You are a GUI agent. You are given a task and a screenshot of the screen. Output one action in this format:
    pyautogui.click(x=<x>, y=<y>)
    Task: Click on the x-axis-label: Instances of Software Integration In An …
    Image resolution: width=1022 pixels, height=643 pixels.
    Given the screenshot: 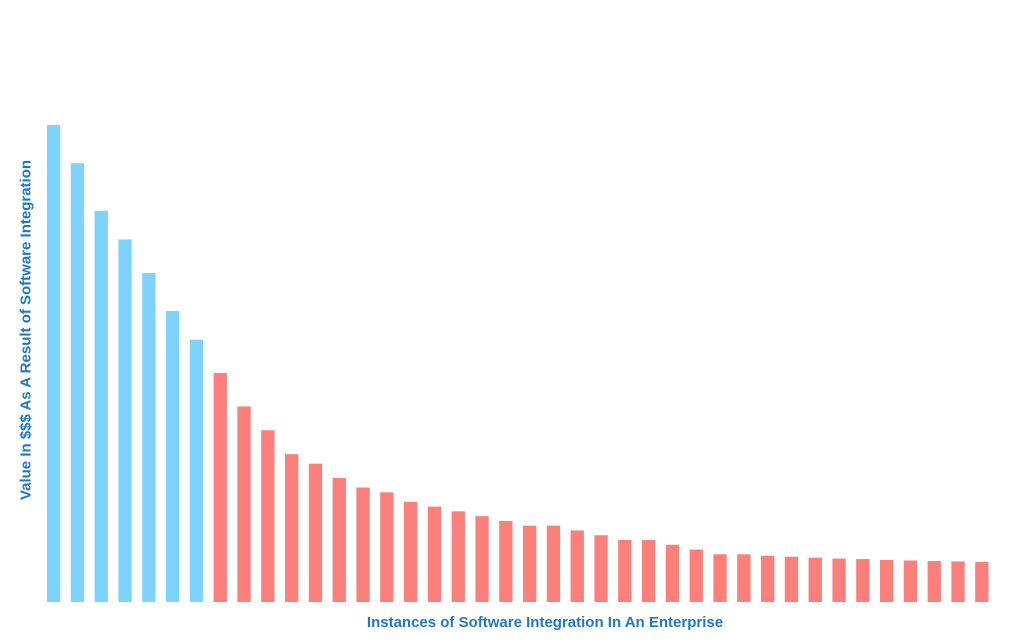 What is the action you would take?
    pyautogui.click(x=545, y=622)
    